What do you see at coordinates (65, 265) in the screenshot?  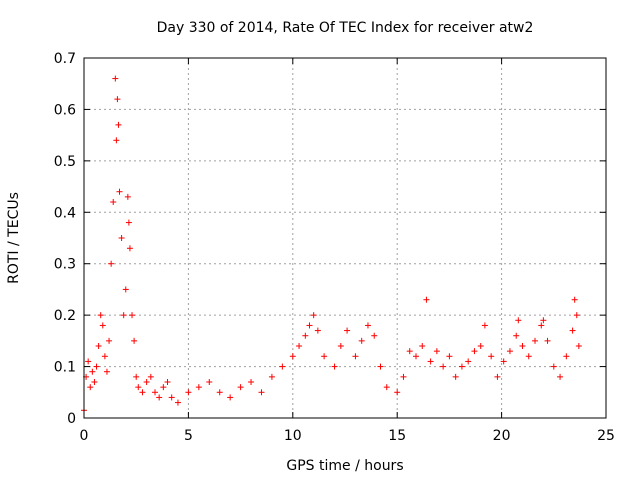 I see `y-tick-label: 0.3` at bounding box center [65, 265].